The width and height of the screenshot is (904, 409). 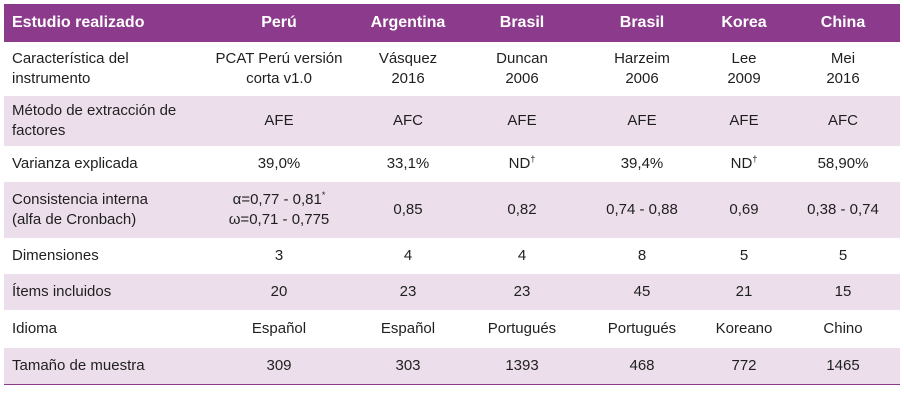 I want to click on cell-brasil-2: 468, so click(x=642, y=366).